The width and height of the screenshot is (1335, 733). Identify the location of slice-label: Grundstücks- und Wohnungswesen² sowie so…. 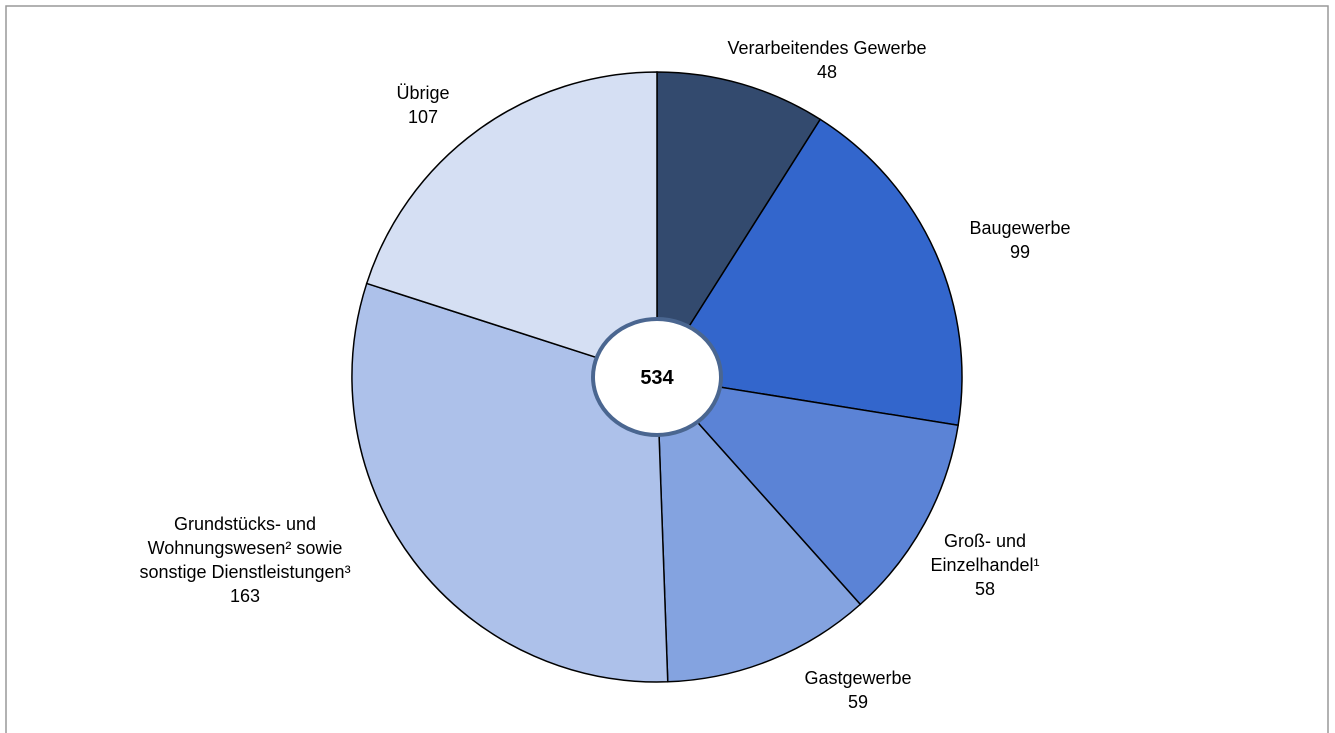
(244, 560).